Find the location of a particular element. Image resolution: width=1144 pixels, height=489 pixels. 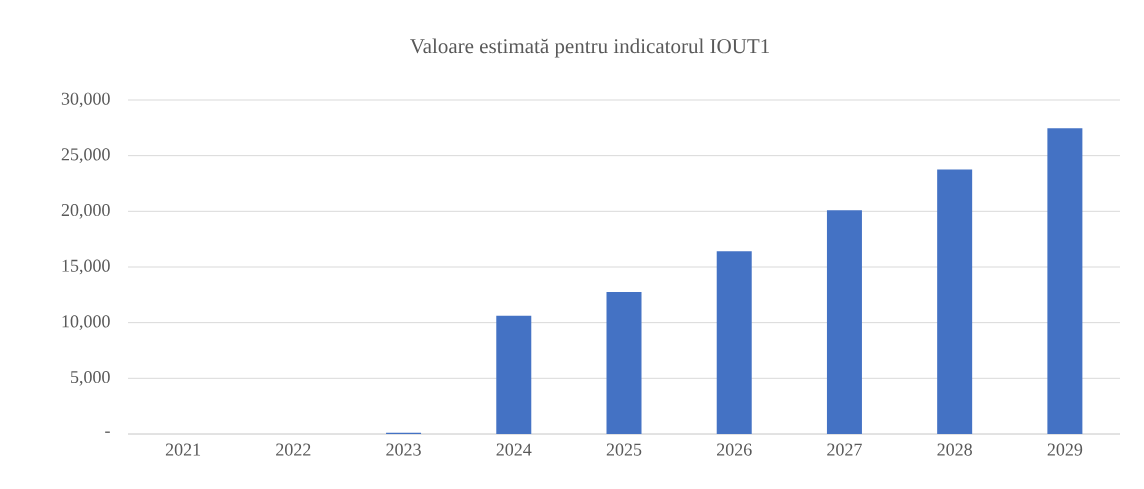

x-tick-label: 2025 is located at coordinates (624, 449).